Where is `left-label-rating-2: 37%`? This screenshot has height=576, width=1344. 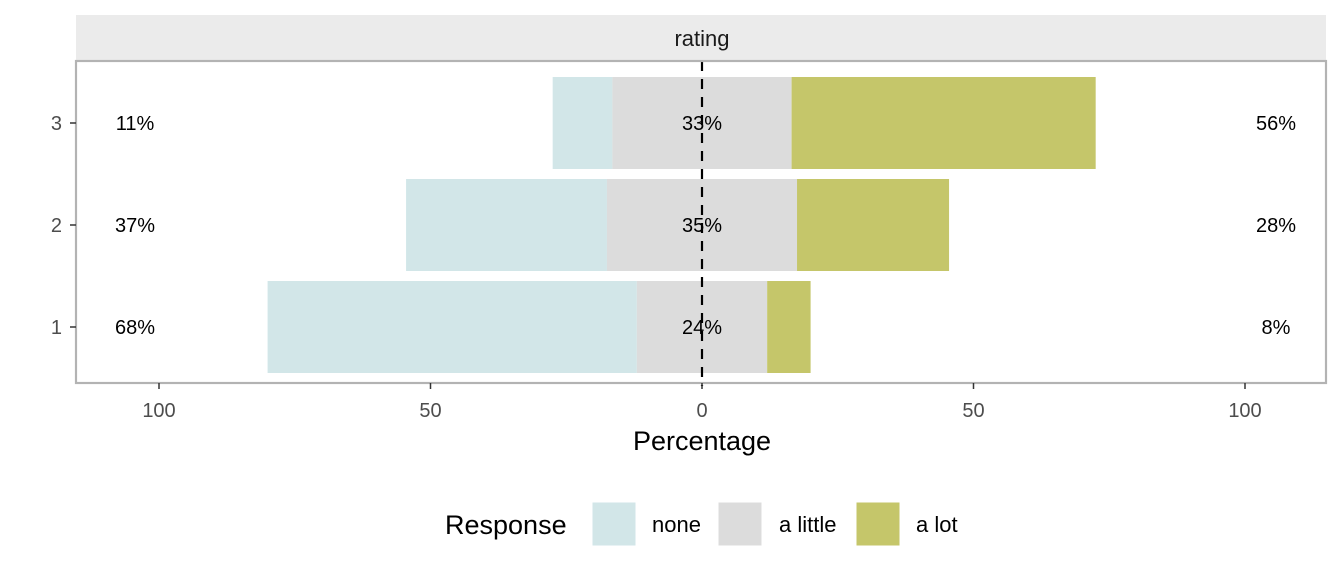
left-label-rating-2: 37% is located at coordinates (135, 226).